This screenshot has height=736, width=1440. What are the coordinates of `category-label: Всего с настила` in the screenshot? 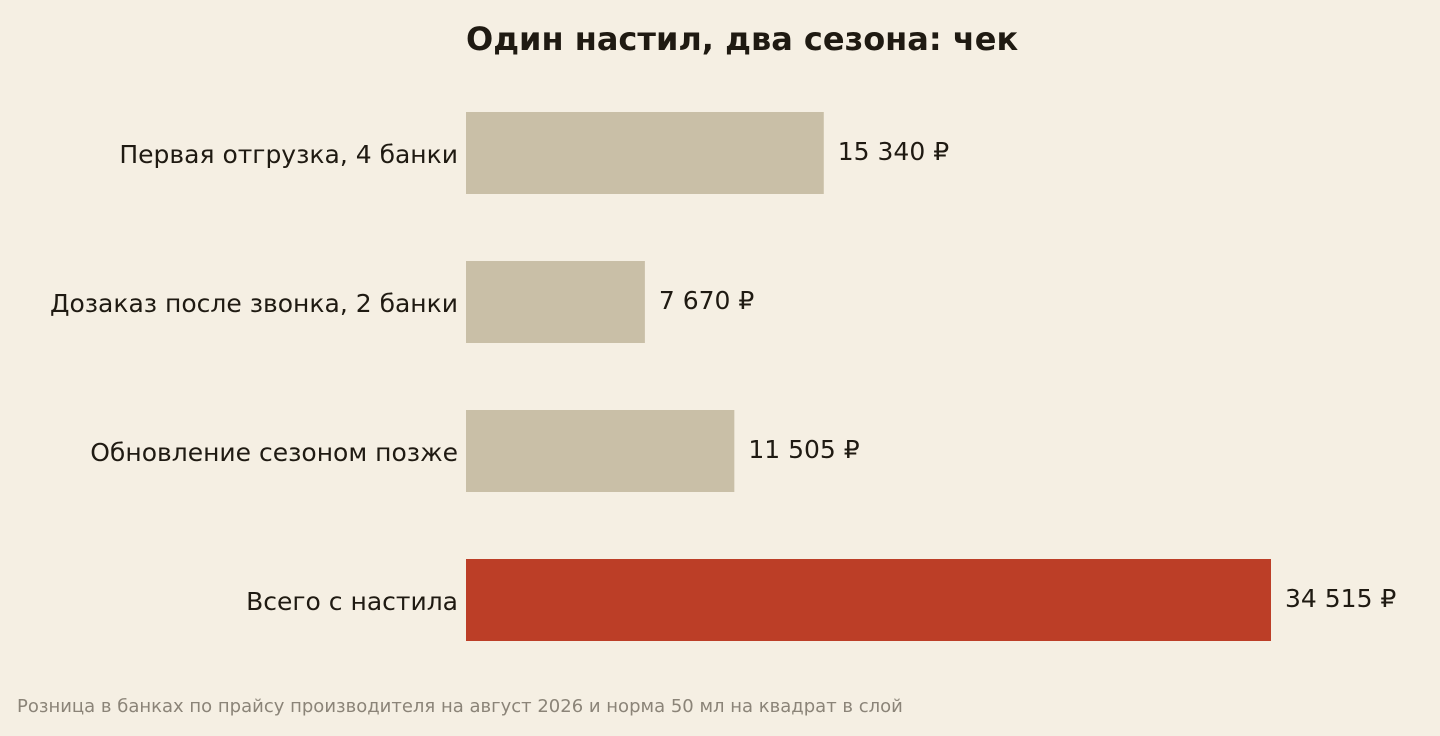 It's located at (352, 601).